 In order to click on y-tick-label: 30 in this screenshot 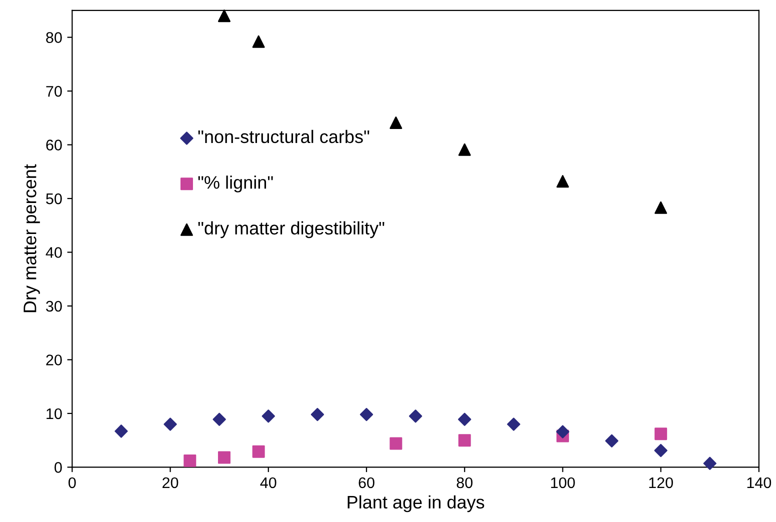, I will do `click(54, 306)`.